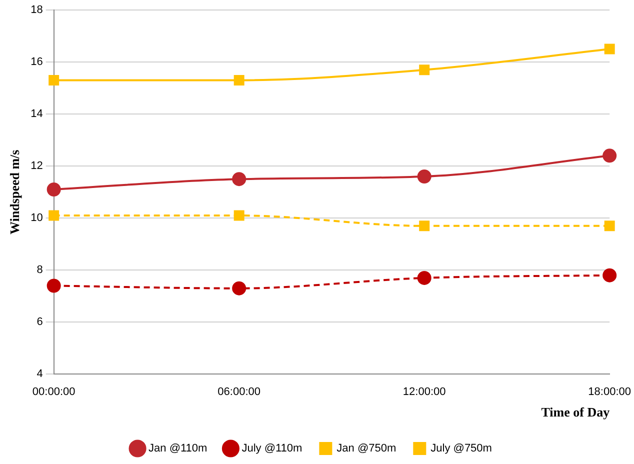 This screenshot has width=634, height=464. Describe the element at coordinates (610, 392) in the screenshot. I see `x-tick-label: 18:00:00` at that location.